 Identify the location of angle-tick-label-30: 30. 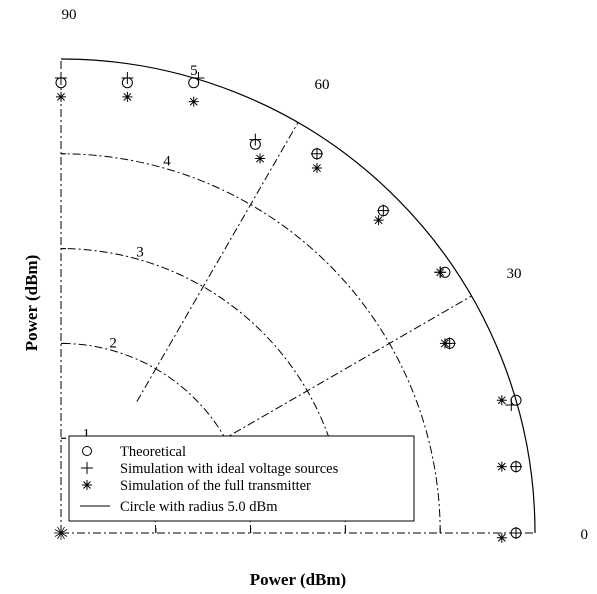
(514, 274).